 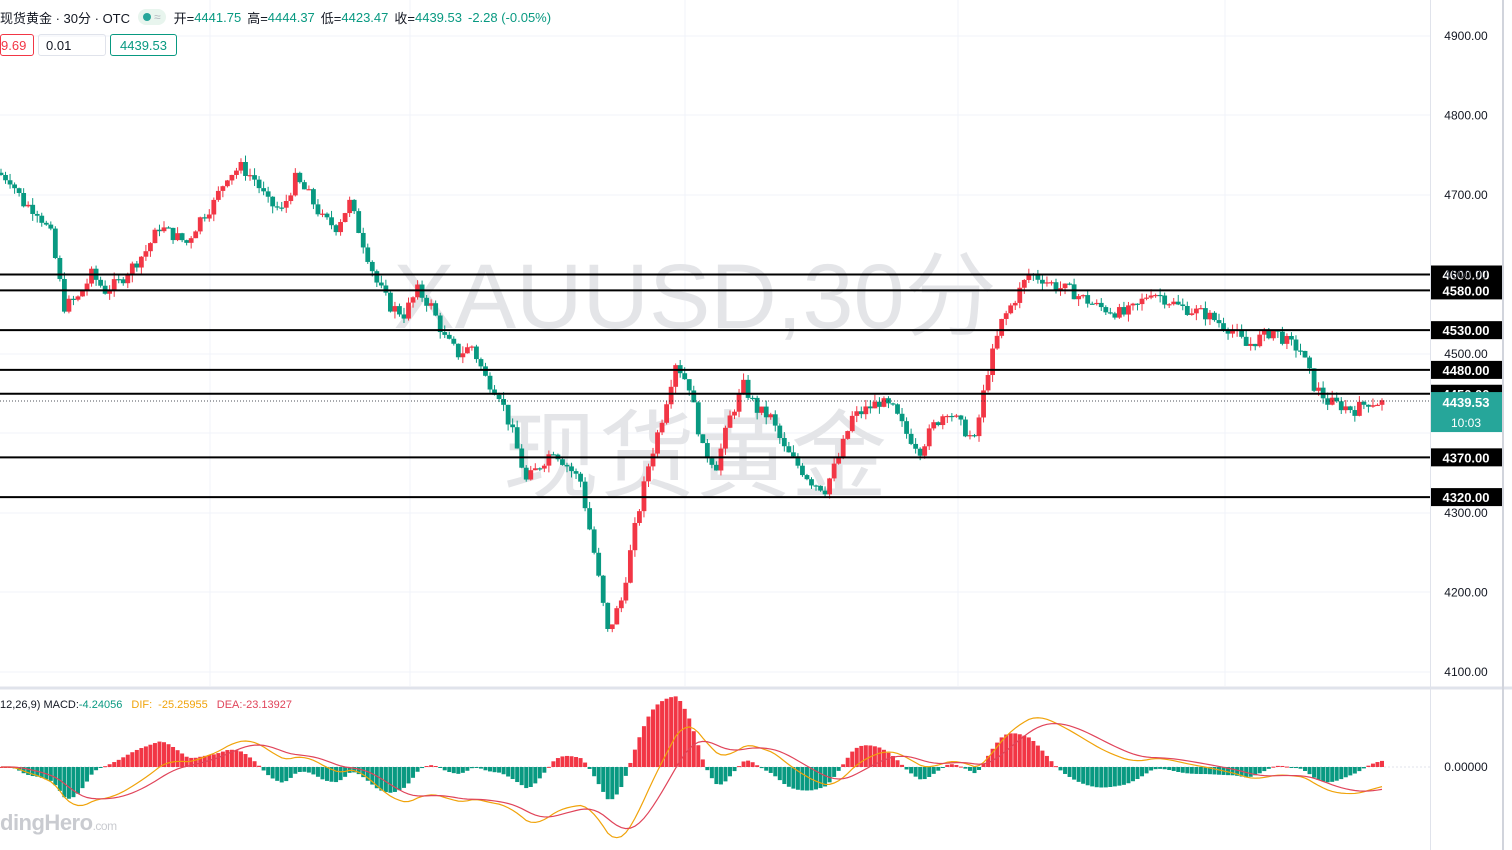 What do you see at coordinates (143, 45) in the screenshot?
I see `buy-button: 4439.53` at bounding box center [143, 45].